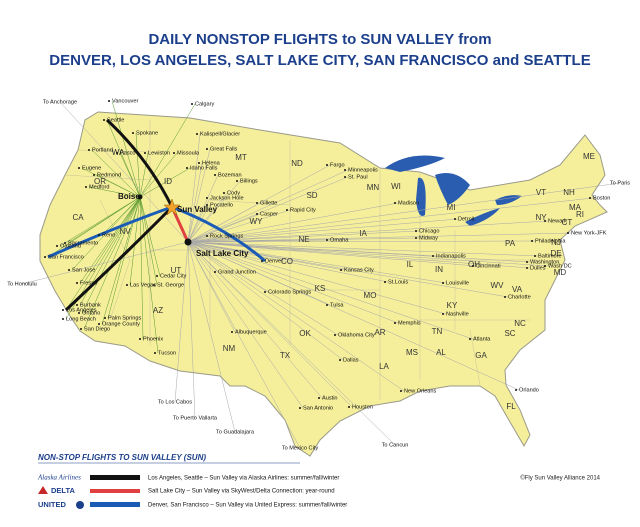  Describe the element at coordinates (428, 238) in the screenshot. I see `city-label: Midway` at that location.